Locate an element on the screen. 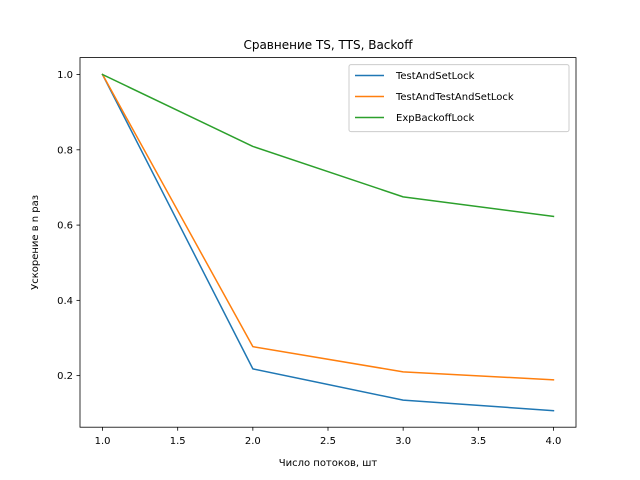  x-tick-label: 2.5 is located at coordinates (328, 441).